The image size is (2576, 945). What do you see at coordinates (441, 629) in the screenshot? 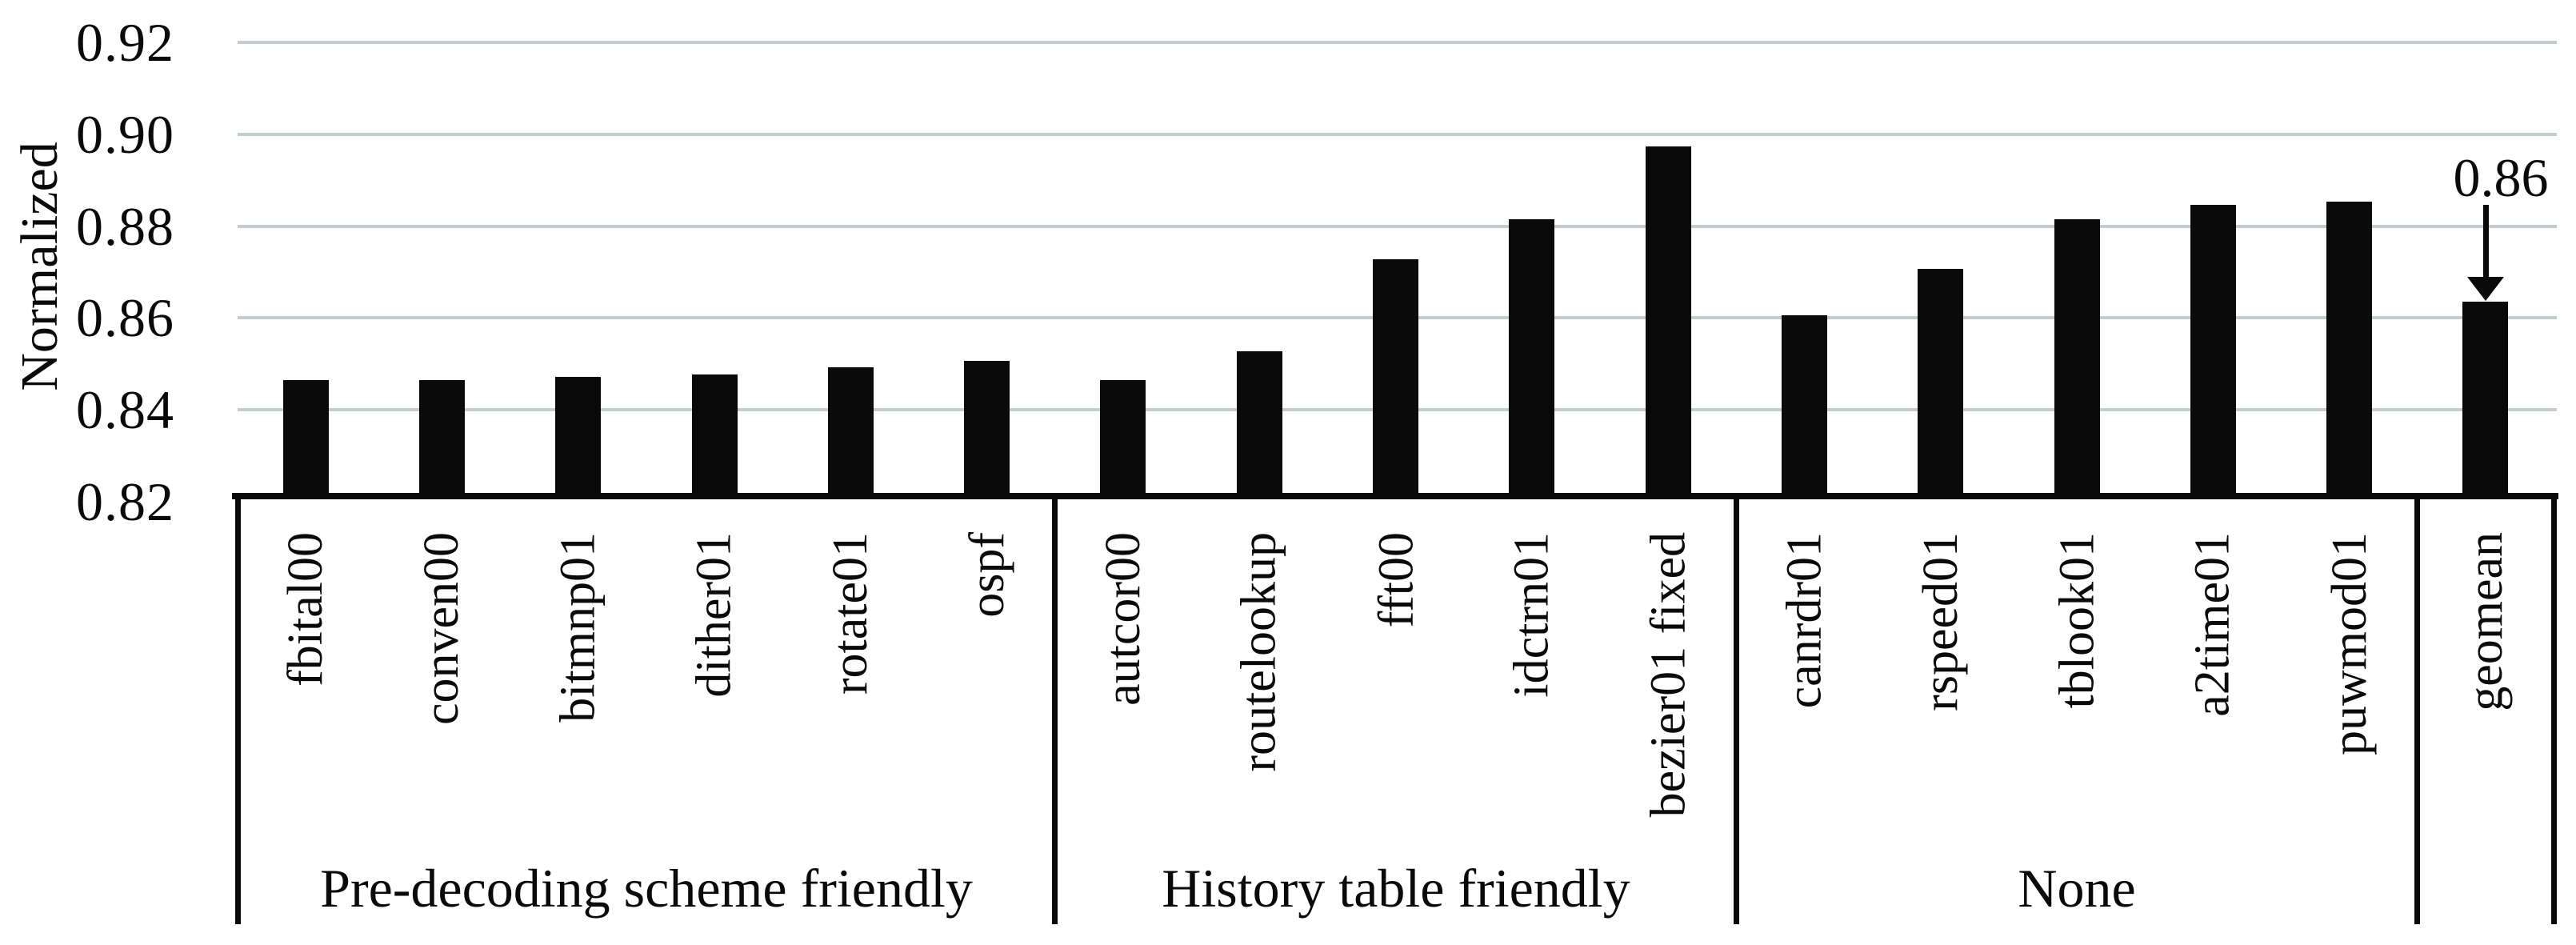
I see `bar-label: conven00` at bounding box center [441, 629].